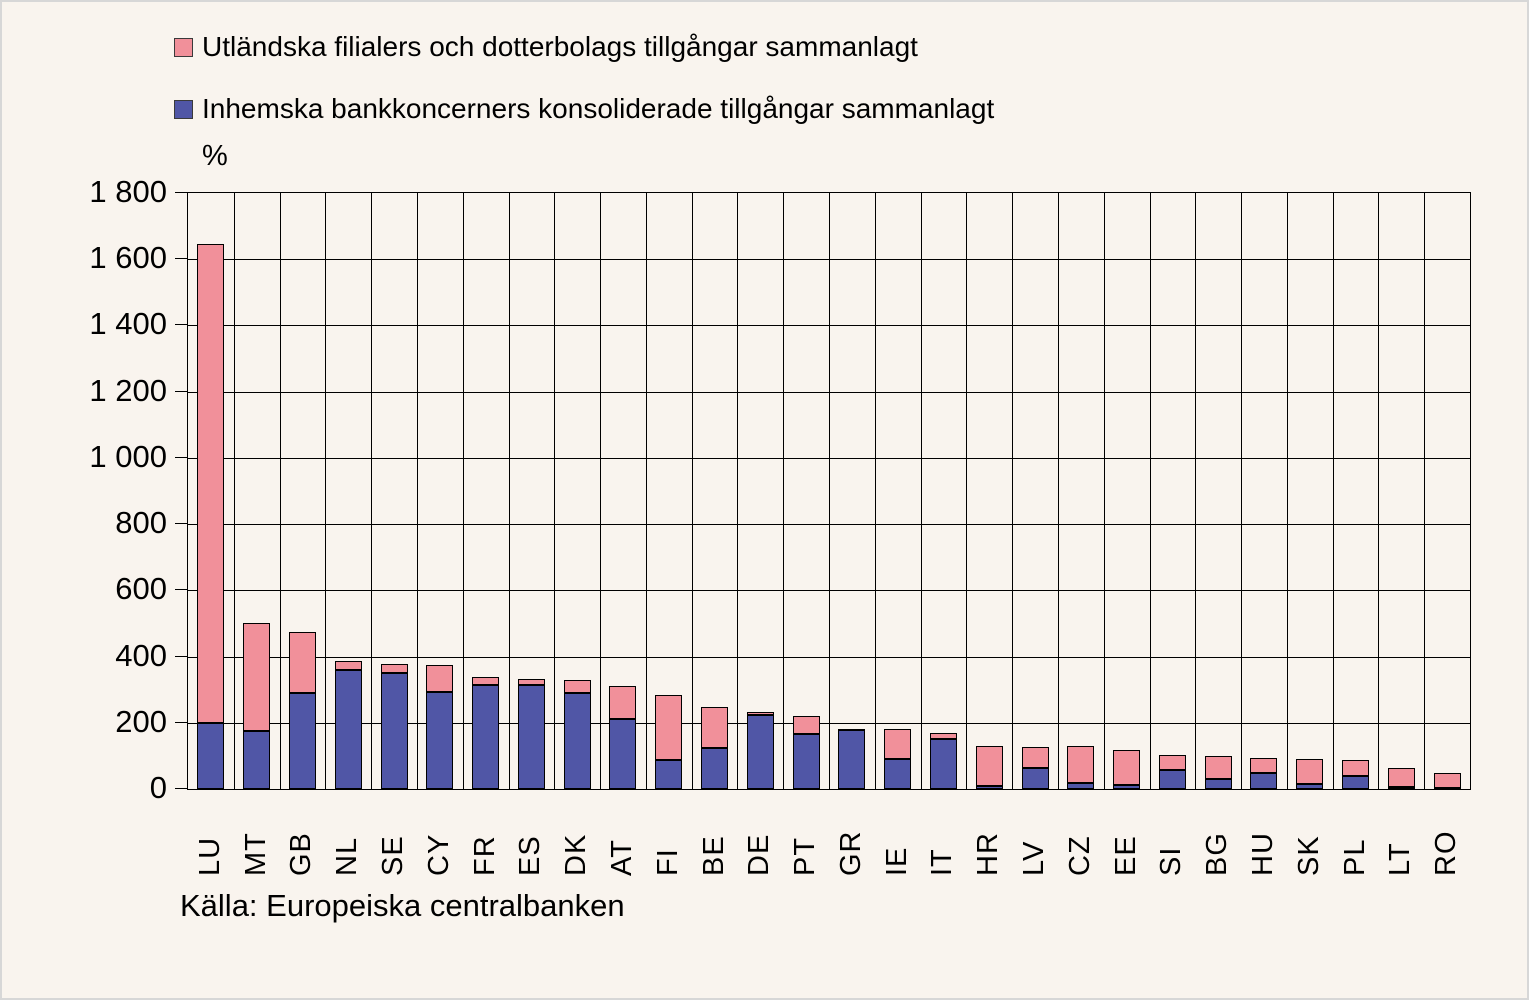  I want to click on bar-CZ-foreign, so click(1081, 764).